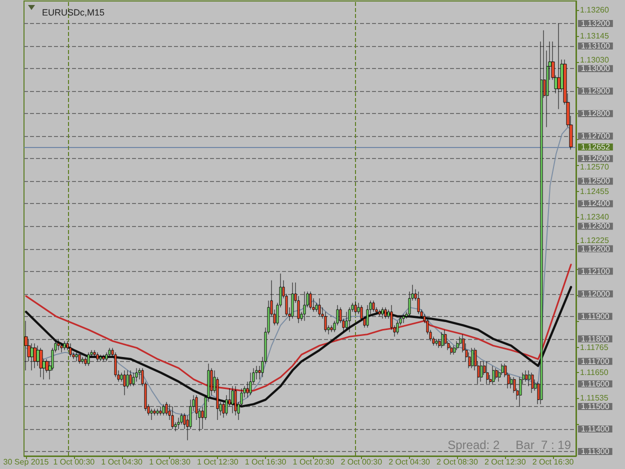 The height and width of the screenshot is (469, 625). I want to click on x-tick-label: 30 Sep 2015, so click(26, 462).